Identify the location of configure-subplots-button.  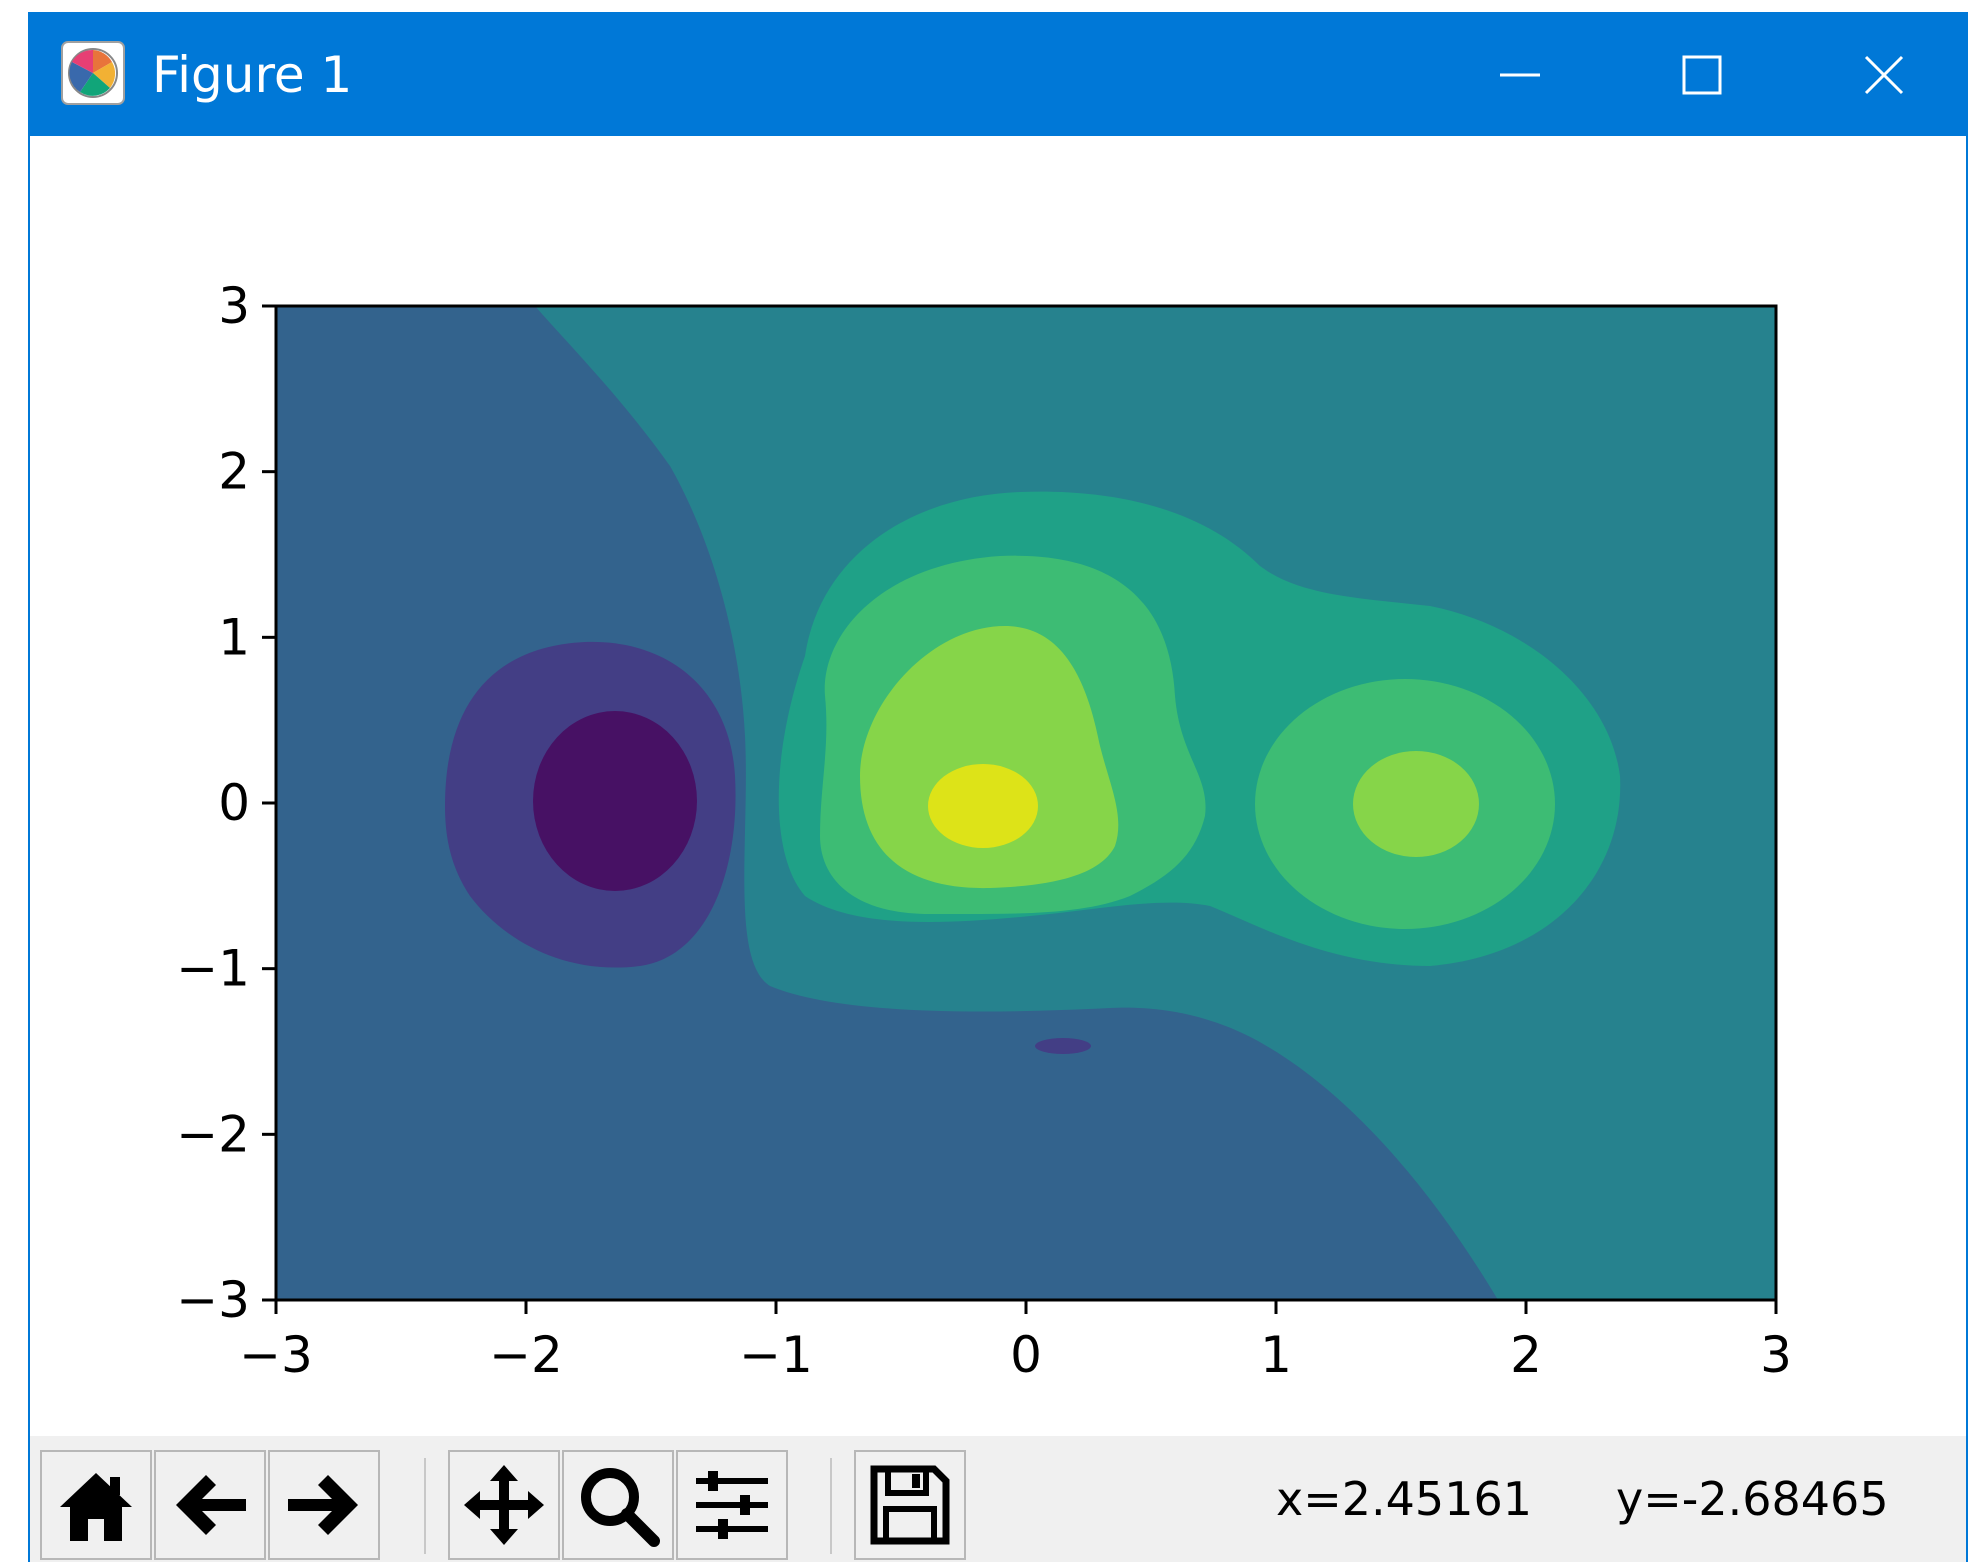
(732, 1505).